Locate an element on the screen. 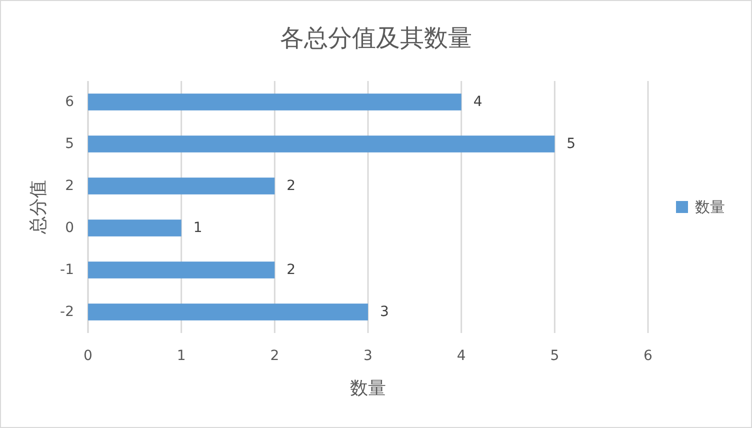  data-label: 3 is located at coordinates (384, 312).